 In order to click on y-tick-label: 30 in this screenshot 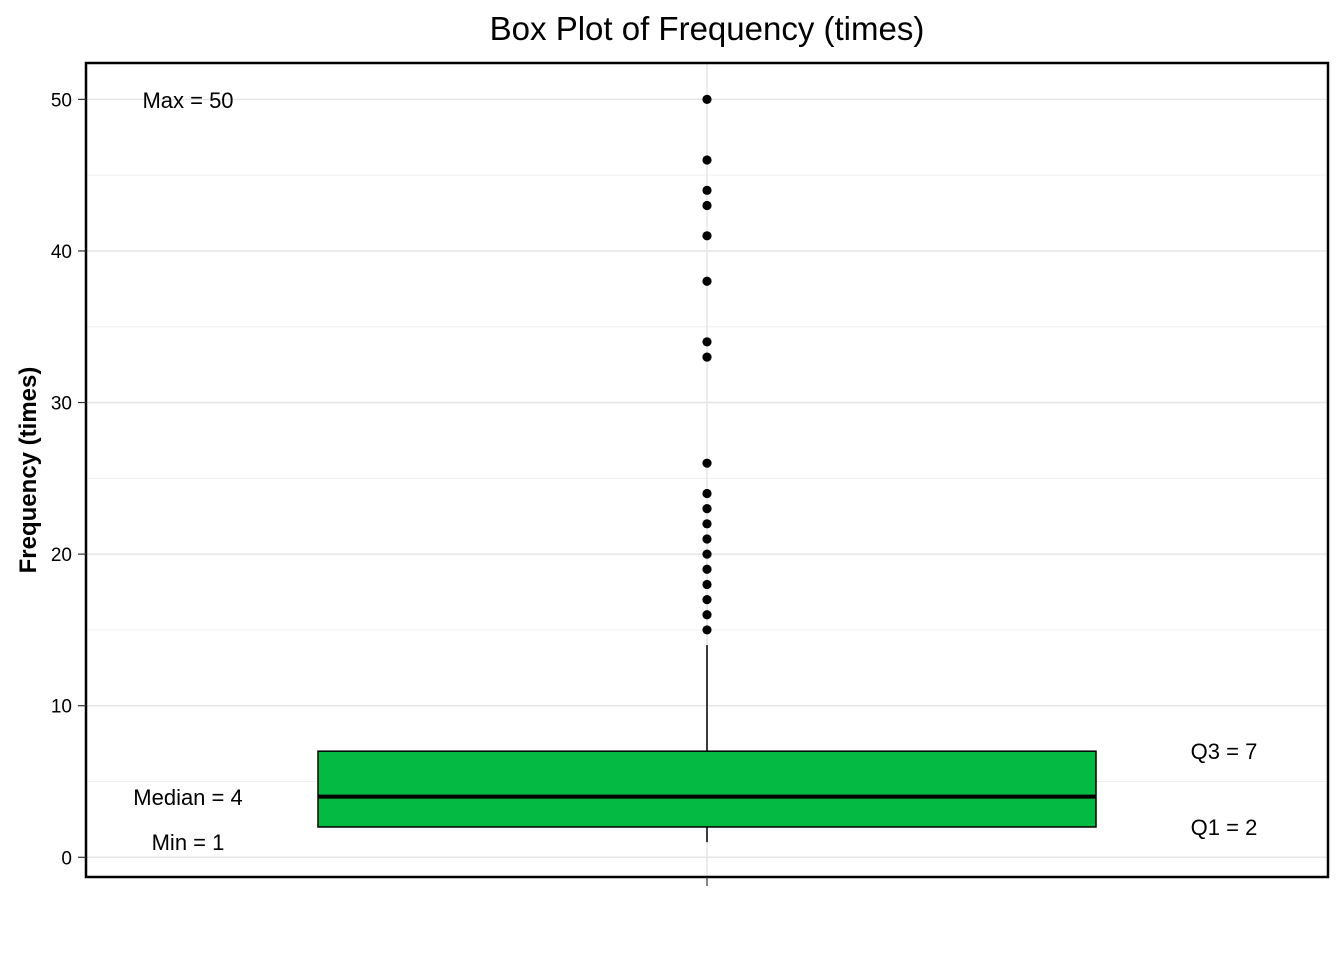, I will do `click(61, 404)`.